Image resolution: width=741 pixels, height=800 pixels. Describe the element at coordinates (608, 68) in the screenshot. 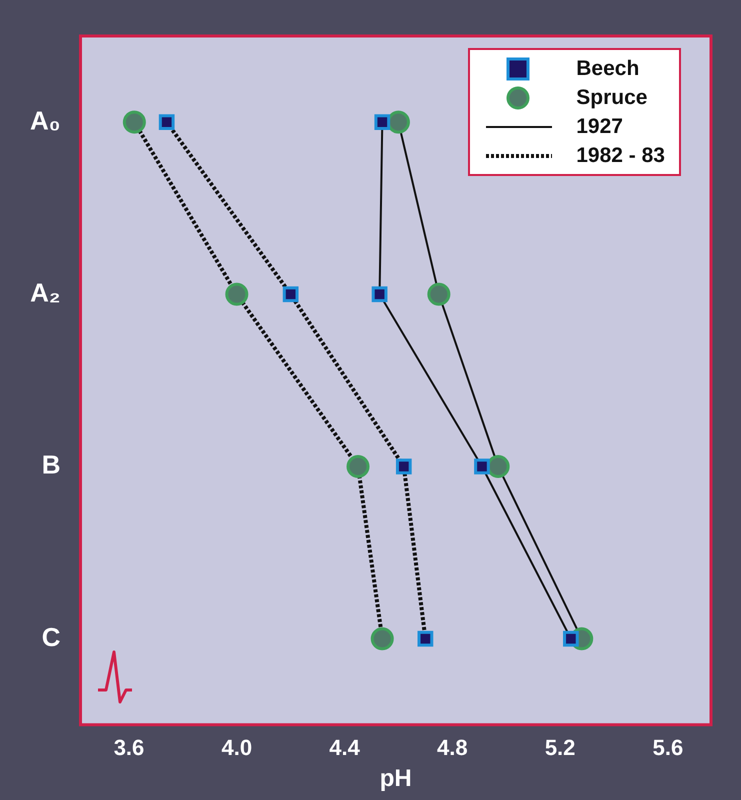

I see `legend-label: Beech` at that location.